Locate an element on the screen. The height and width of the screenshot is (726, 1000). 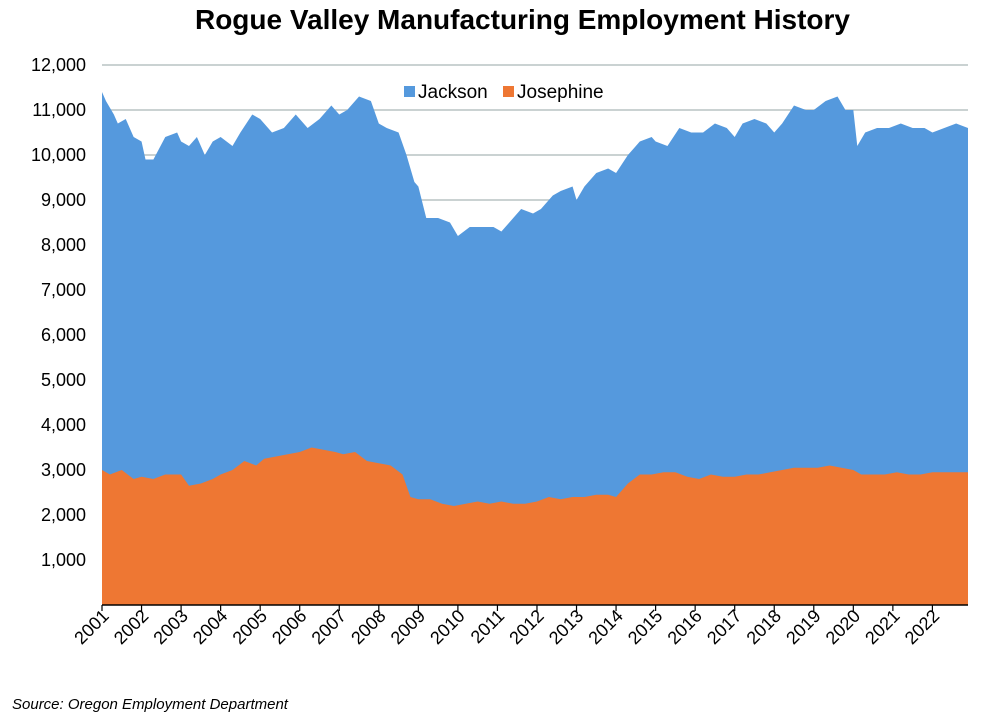
legend: Jackson Josephine is located at coordinates (504, 92).